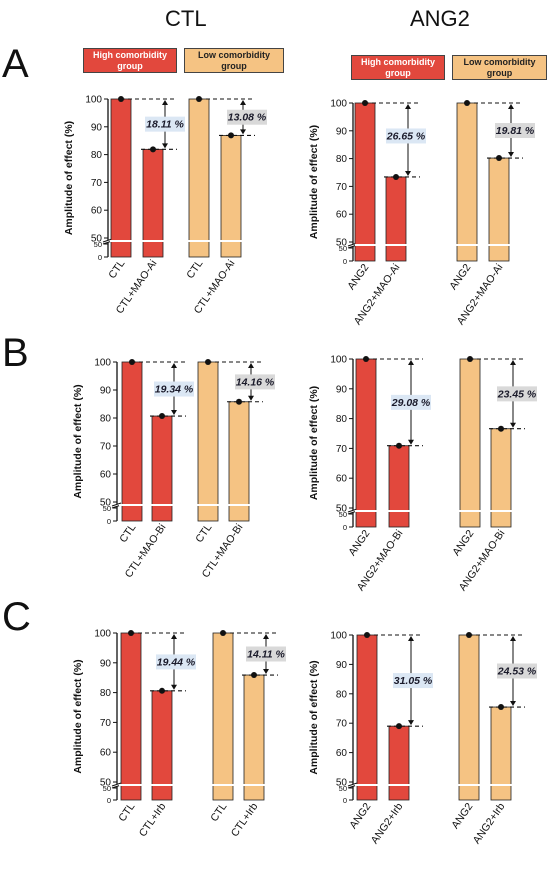  I want to click on chart-c-ang2-y-tick-label: 60, so click(342, 753).